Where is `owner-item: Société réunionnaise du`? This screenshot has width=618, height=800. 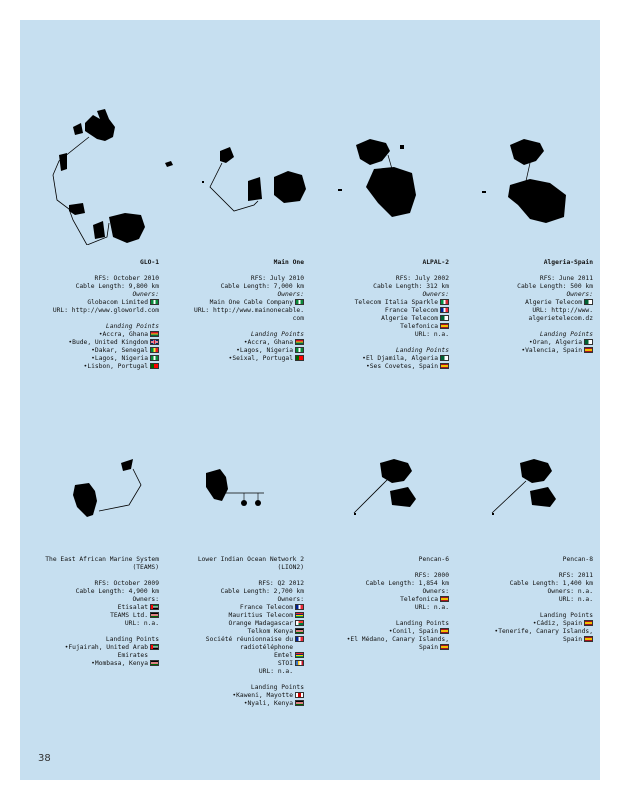
owner-item: Société réunionnaise du is located at coordinates (238, 640).